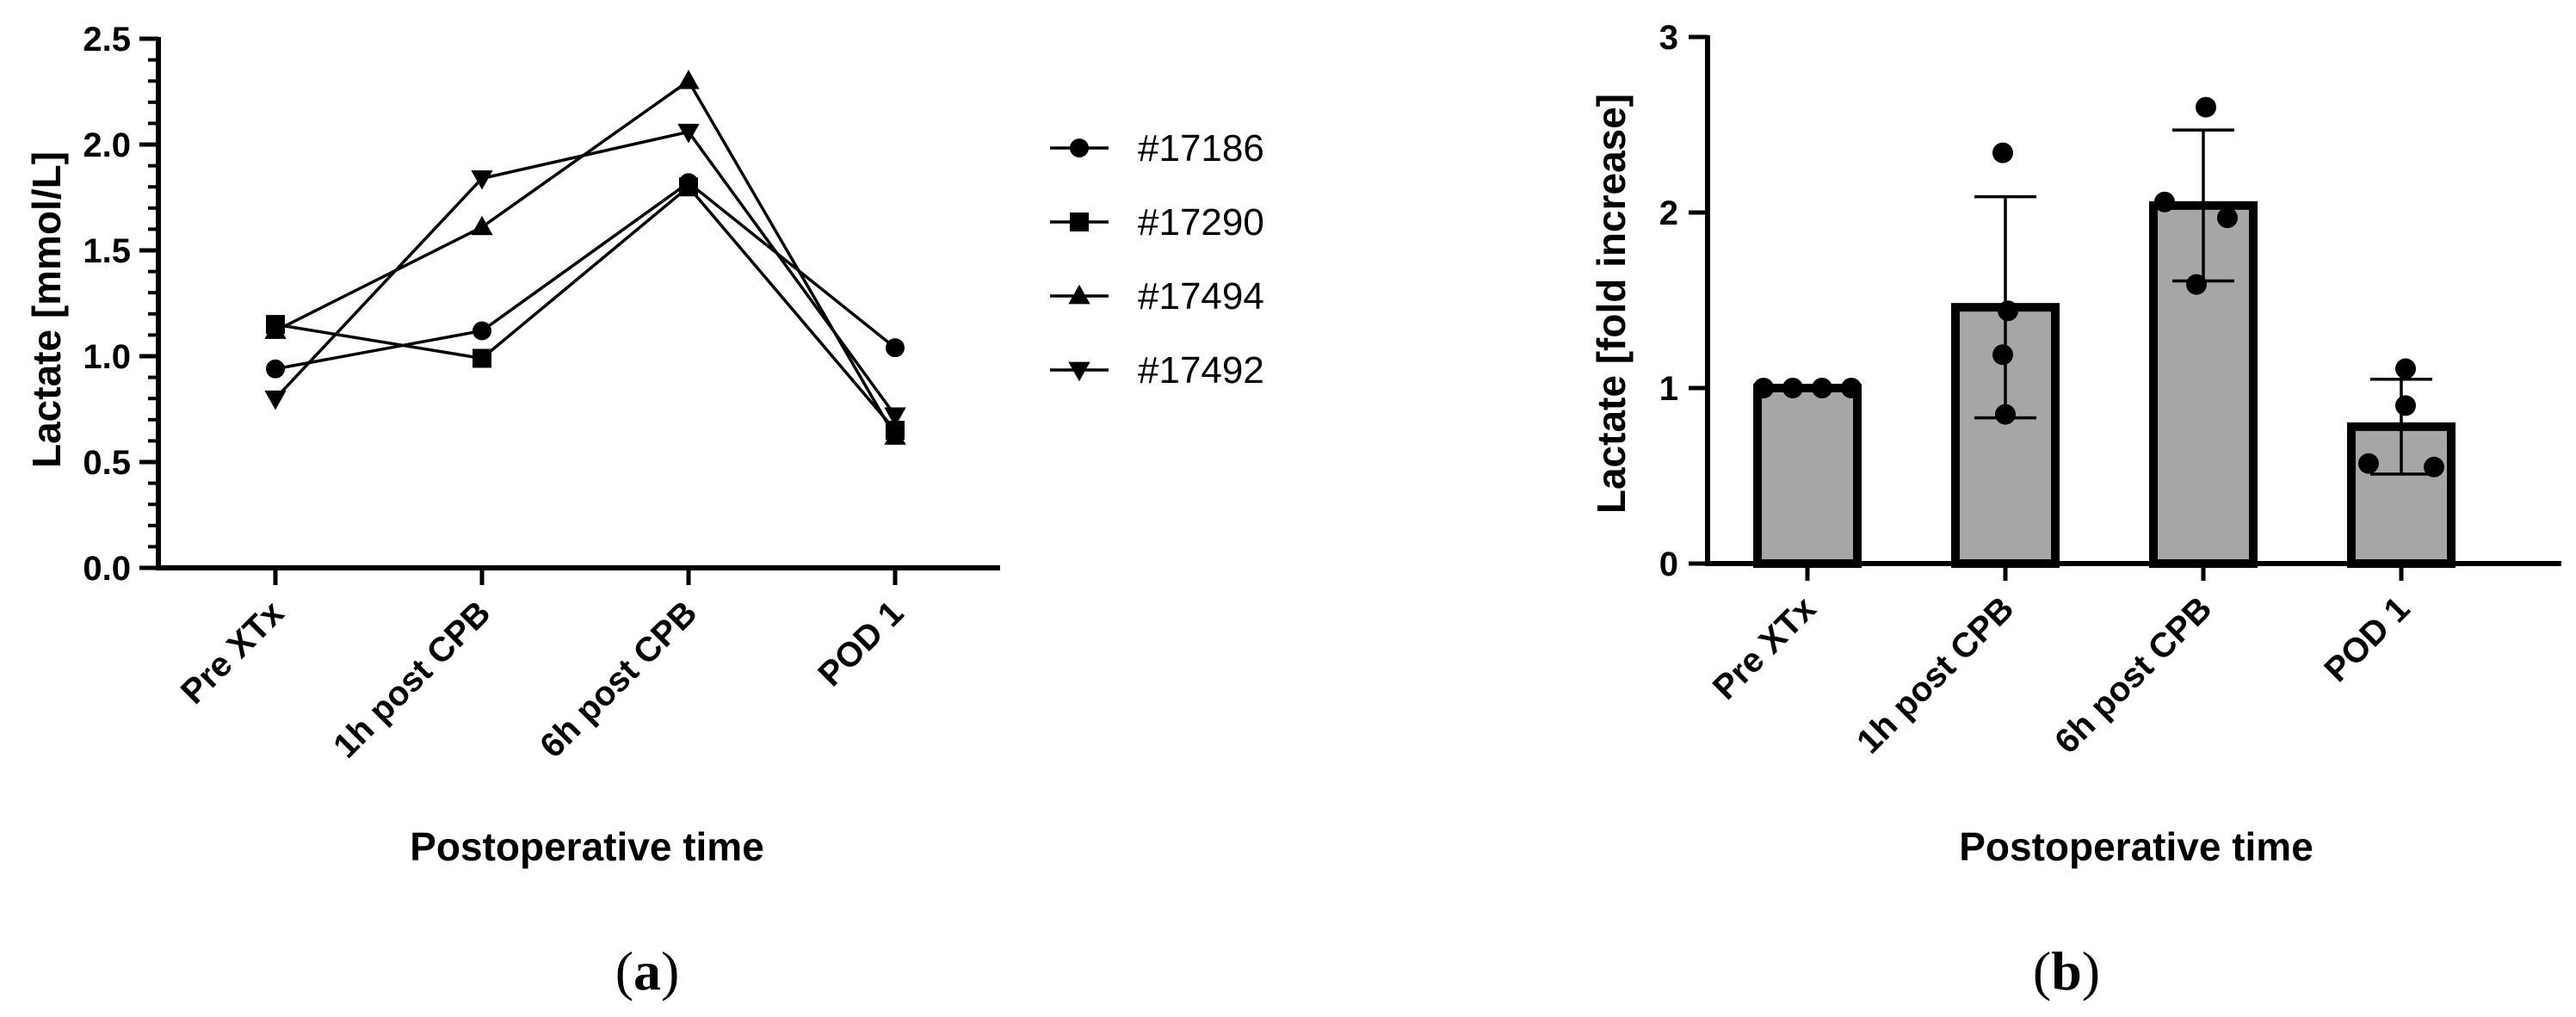  I want to click on panel-a-series-lines, so click(585, 258).